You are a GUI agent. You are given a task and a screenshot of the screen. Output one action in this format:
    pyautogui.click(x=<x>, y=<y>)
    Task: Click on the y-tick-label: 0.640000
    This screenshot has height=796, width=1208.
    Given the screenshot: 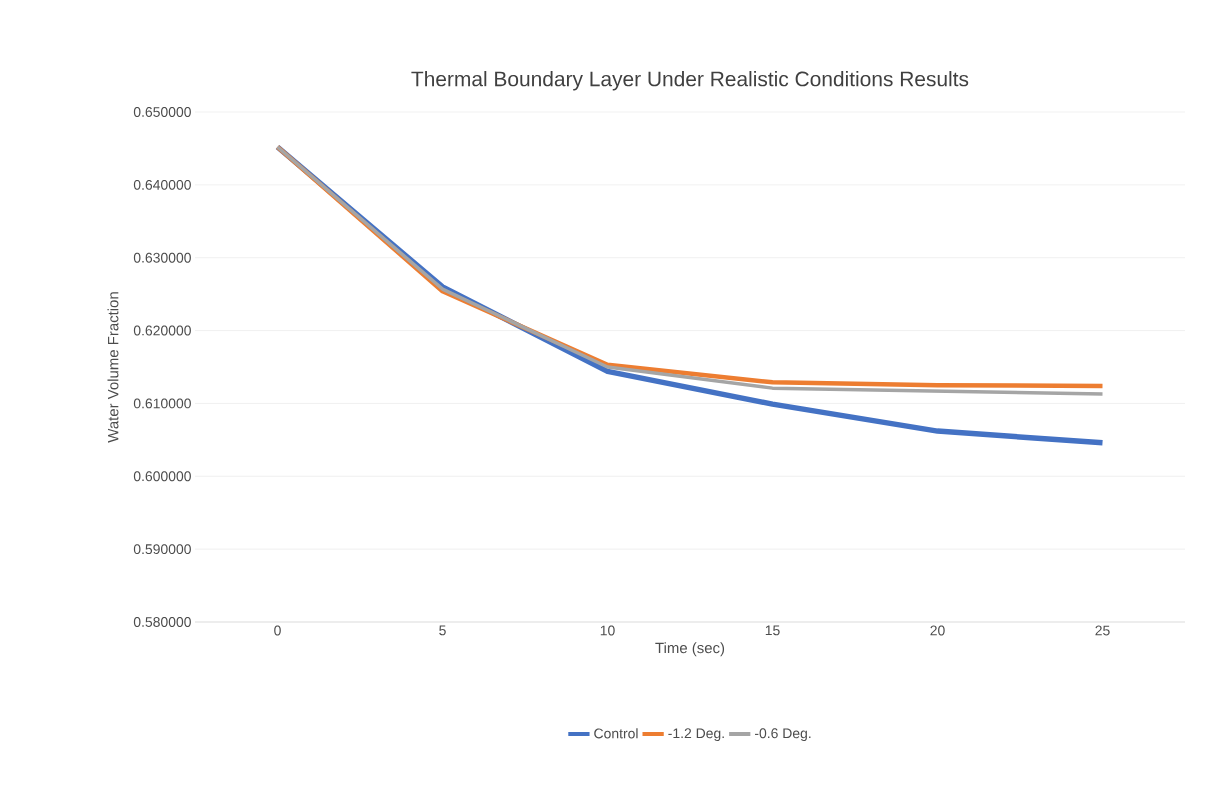 What is the action you would take?
    pyautogui.click(x=162, y=184)
    